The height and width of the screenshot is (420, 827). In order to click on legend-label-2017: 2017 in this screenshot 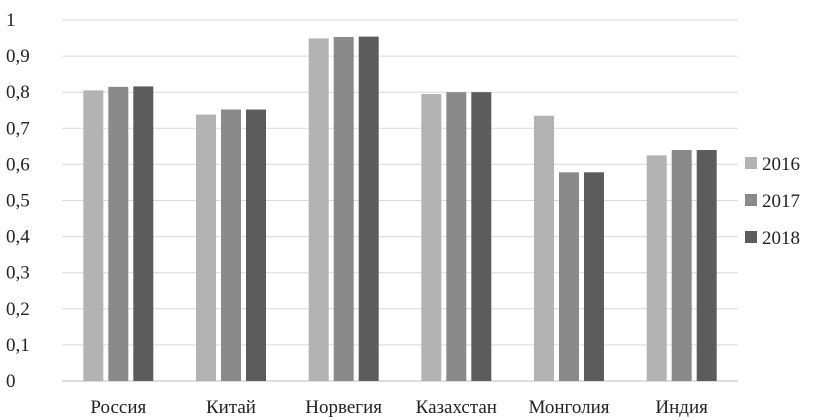, I will do `click(781, 201)`.